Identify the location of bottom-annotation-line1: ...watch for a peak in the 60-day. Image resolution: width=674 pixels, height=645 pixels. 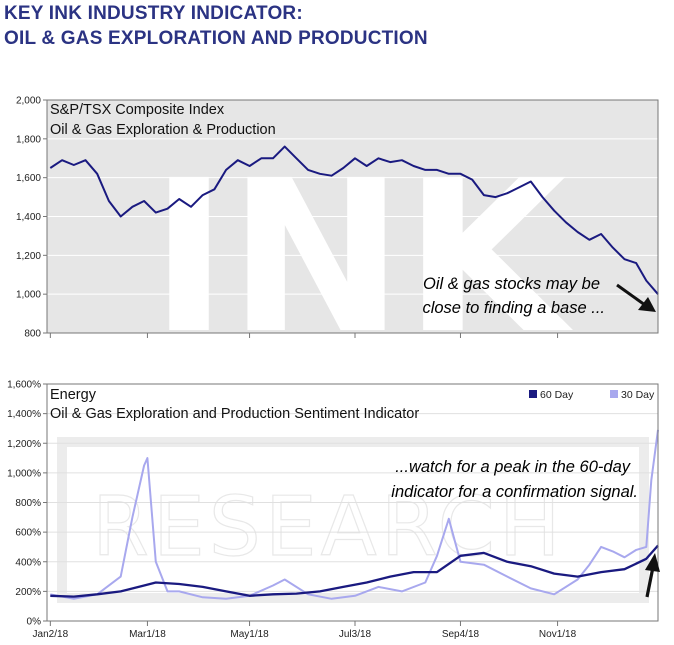
(513, 467).